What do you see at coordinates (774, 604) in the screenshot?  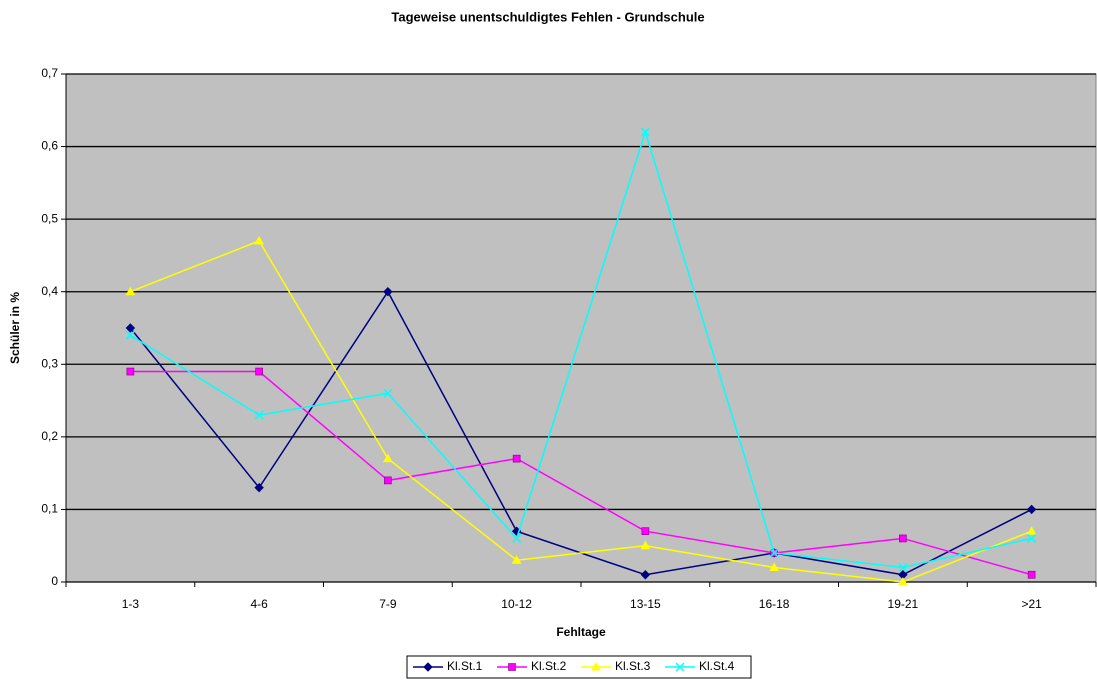 I see `x-tick-label: 16-18` at bounding box center [774, 604].